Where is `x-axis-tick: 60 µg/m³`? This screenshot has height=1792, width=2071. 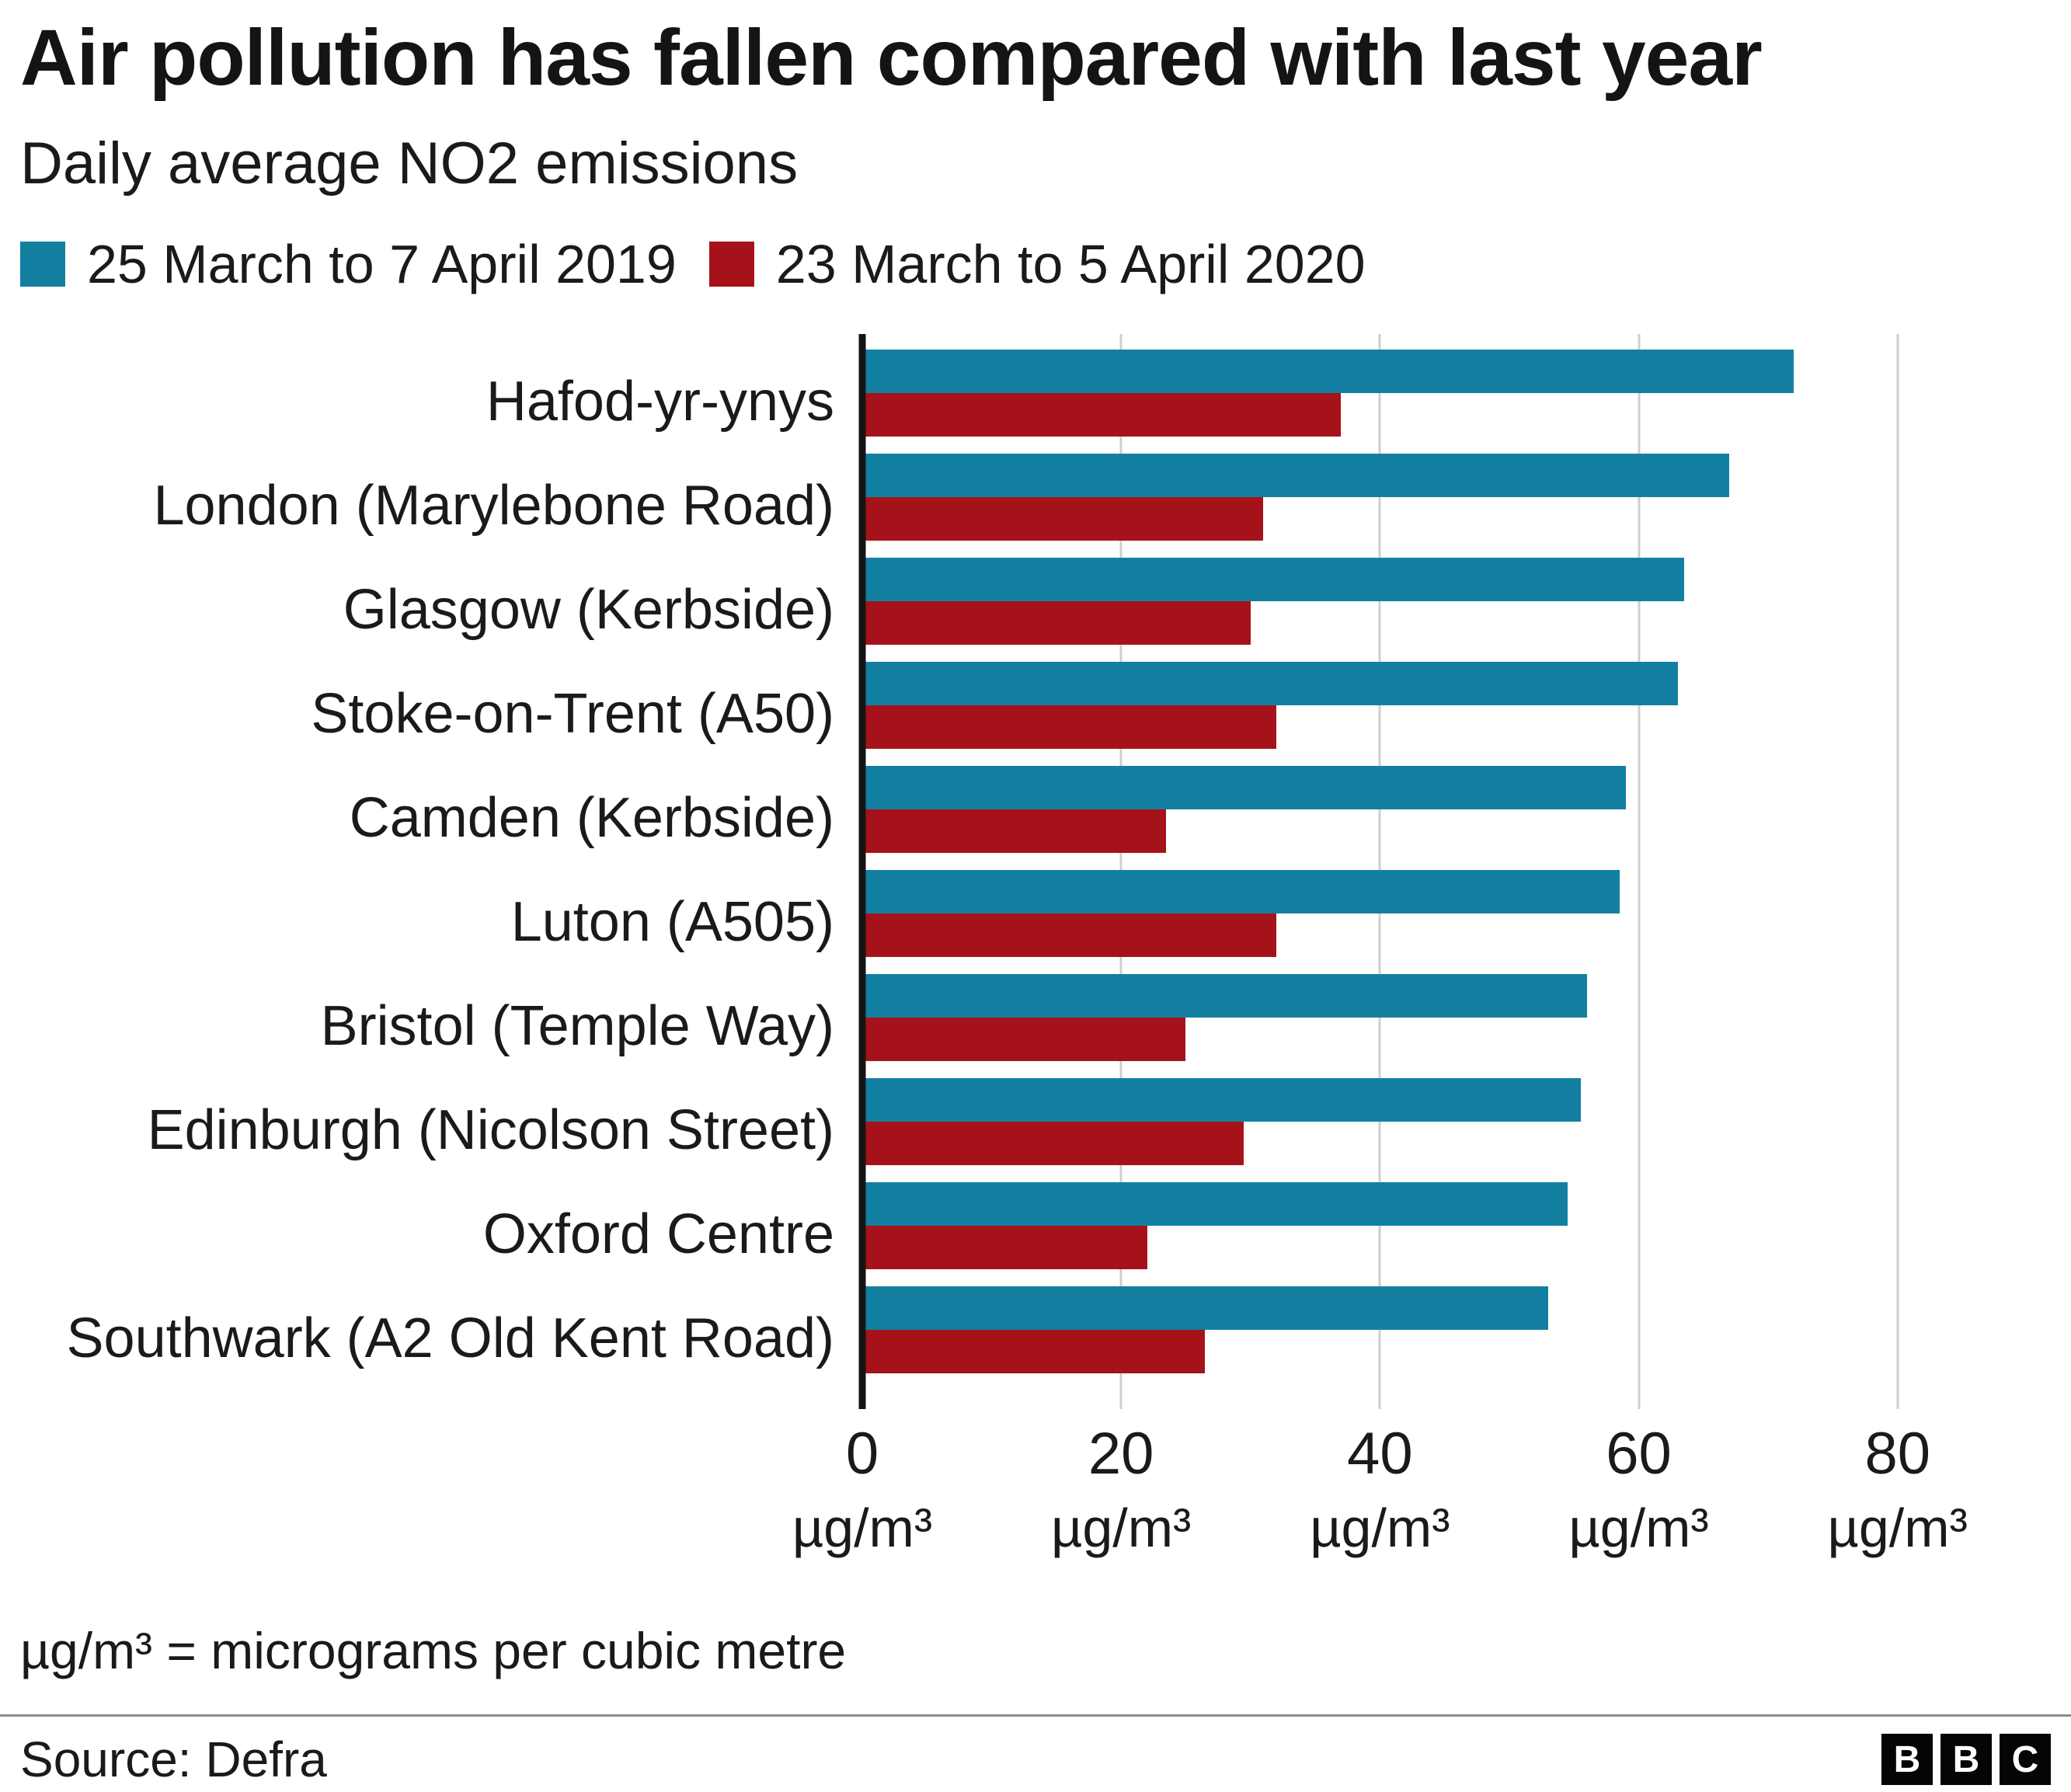
x-axis-tick: 60 µg/m³ is located at coordinates (1638, 1489).